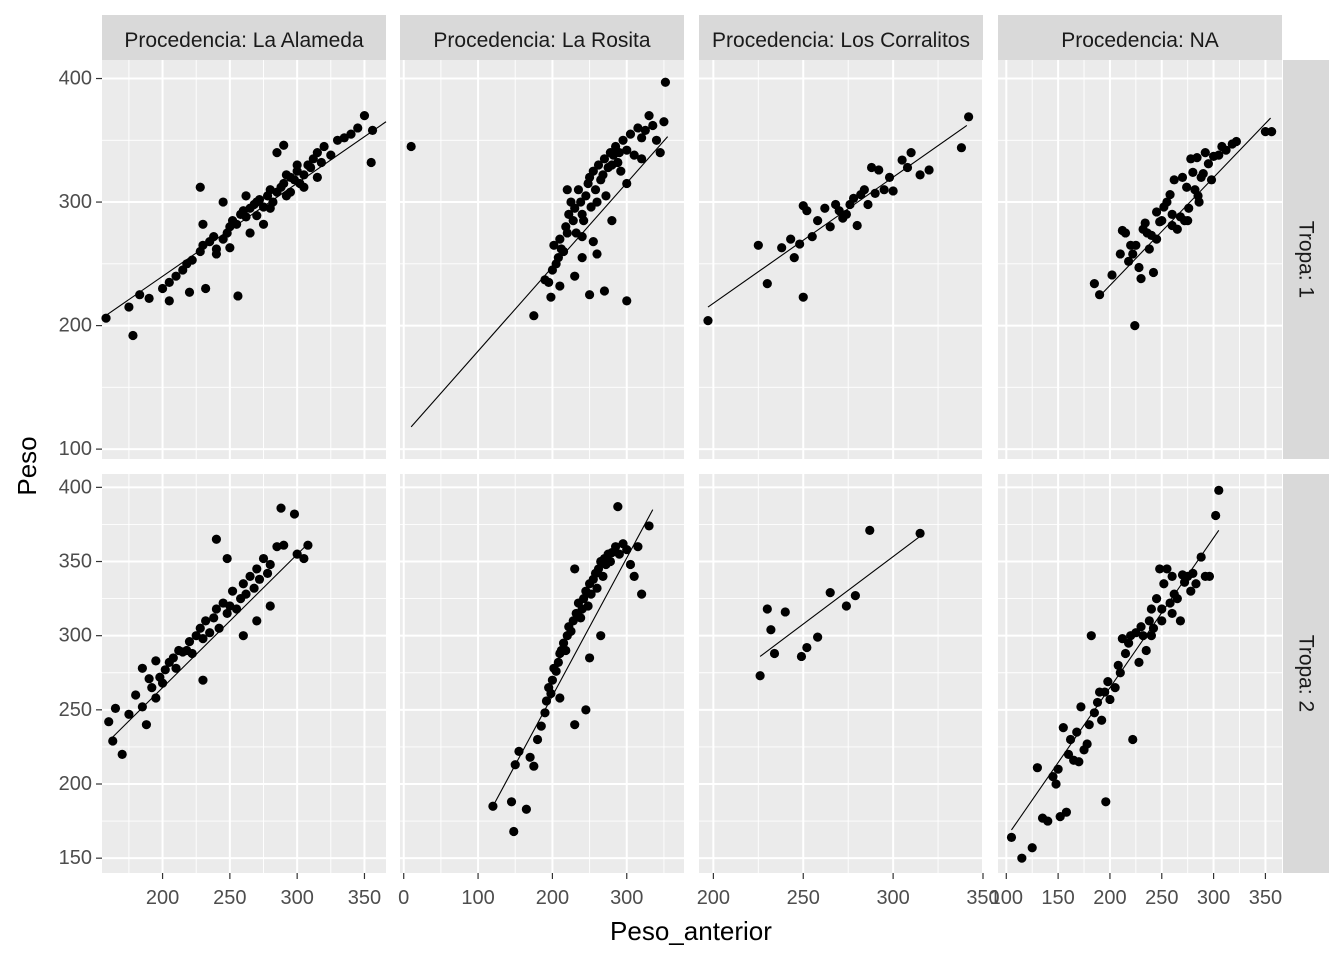 The image size is (1344, 960). Describe the element at coordinates (75, 202) in the screenshot. I see `y-tick-label: 300` at that location.